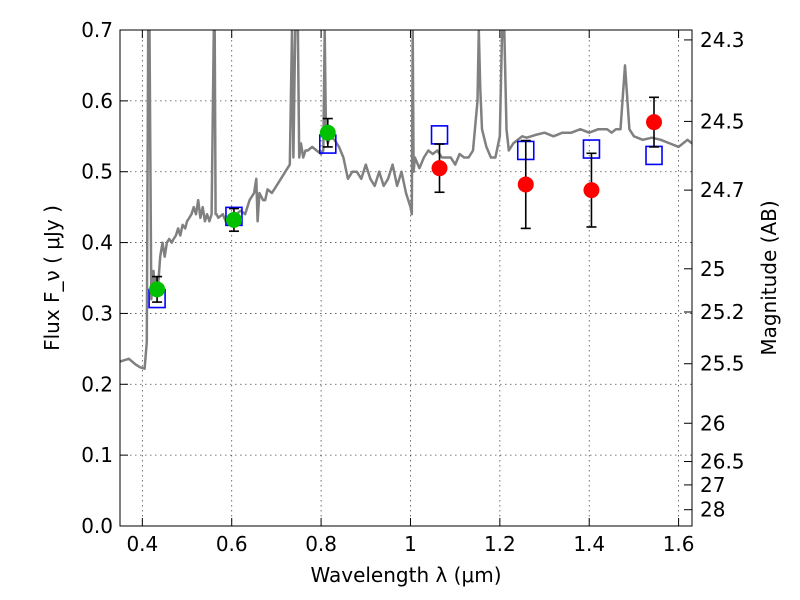 The width and height of the screenshot is (800, 600). What do you see at coordinates (97, 101) in the screenshot?
I see `y-tick-label: 0.6` at bounding box center [97, 101].